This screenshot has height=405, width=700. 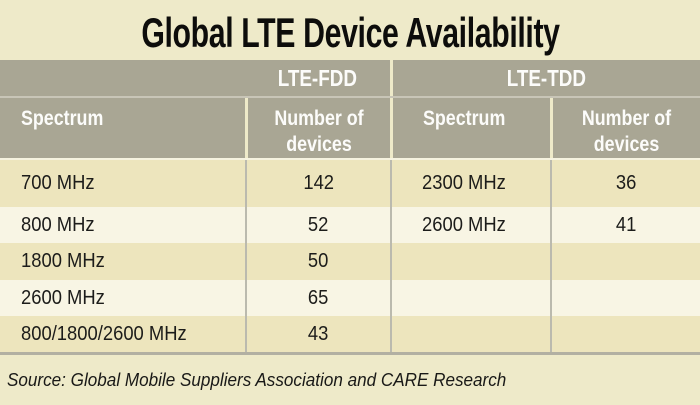 What do you see at coordinates (122, 128) in the screenshot?
I see `column-header-fdd-spectrum: Spectrum` at bounding box center [122, 128].